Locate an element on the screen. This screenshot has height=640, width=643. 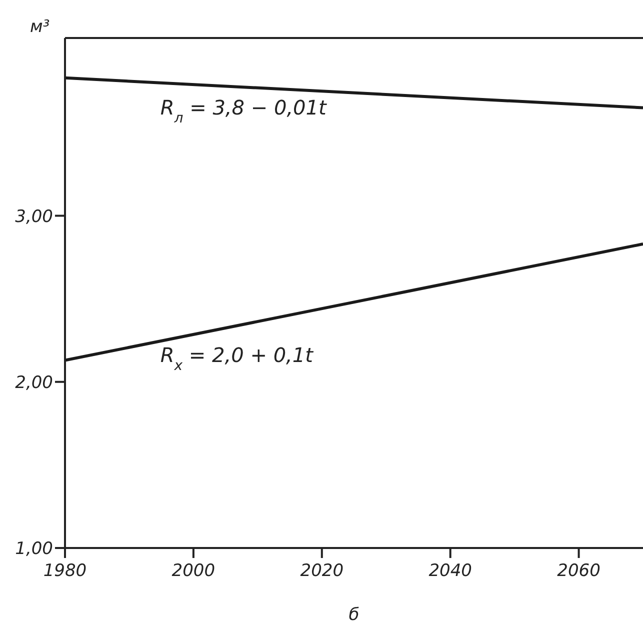
x-tick-label: 1980 is located at coordinates (65, 571).